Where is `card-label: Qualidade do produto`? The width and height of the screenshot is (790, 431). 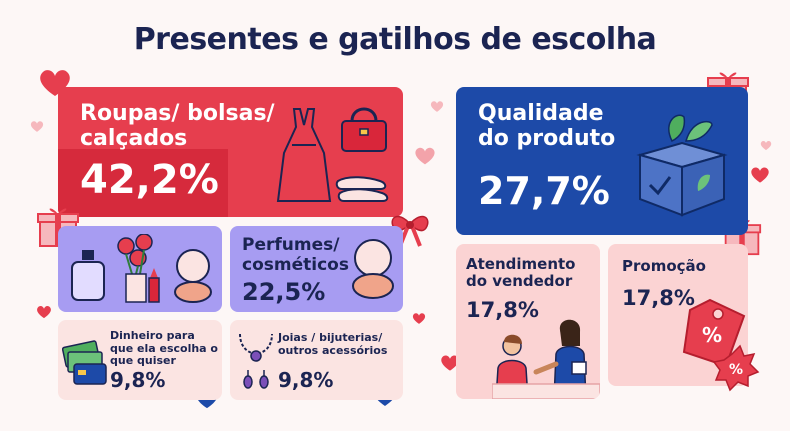
card-label: Qualidade do produto is located at coordinates (547, 126).